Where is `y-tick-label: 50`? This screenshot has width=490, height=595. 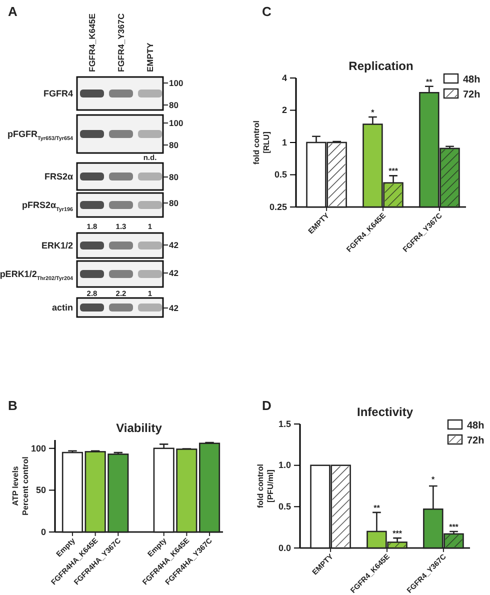
y-tick-label: 50 is located at coordinates (41, 490).